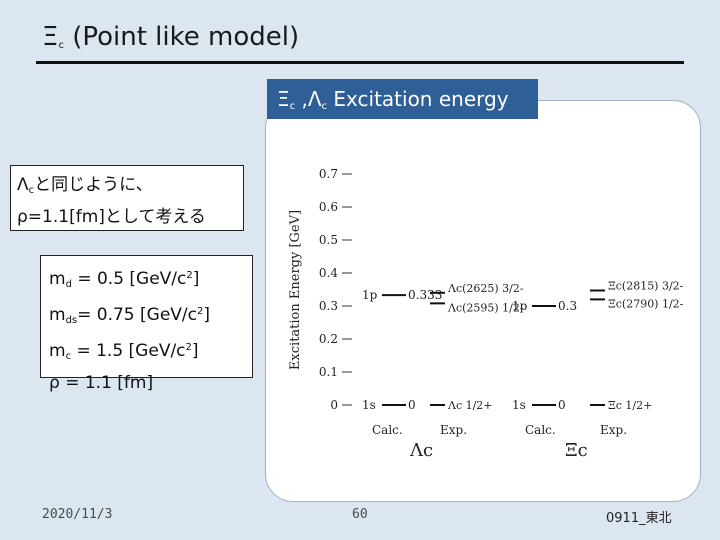  I want to click on group-label: Ξc, so click(576, 450).